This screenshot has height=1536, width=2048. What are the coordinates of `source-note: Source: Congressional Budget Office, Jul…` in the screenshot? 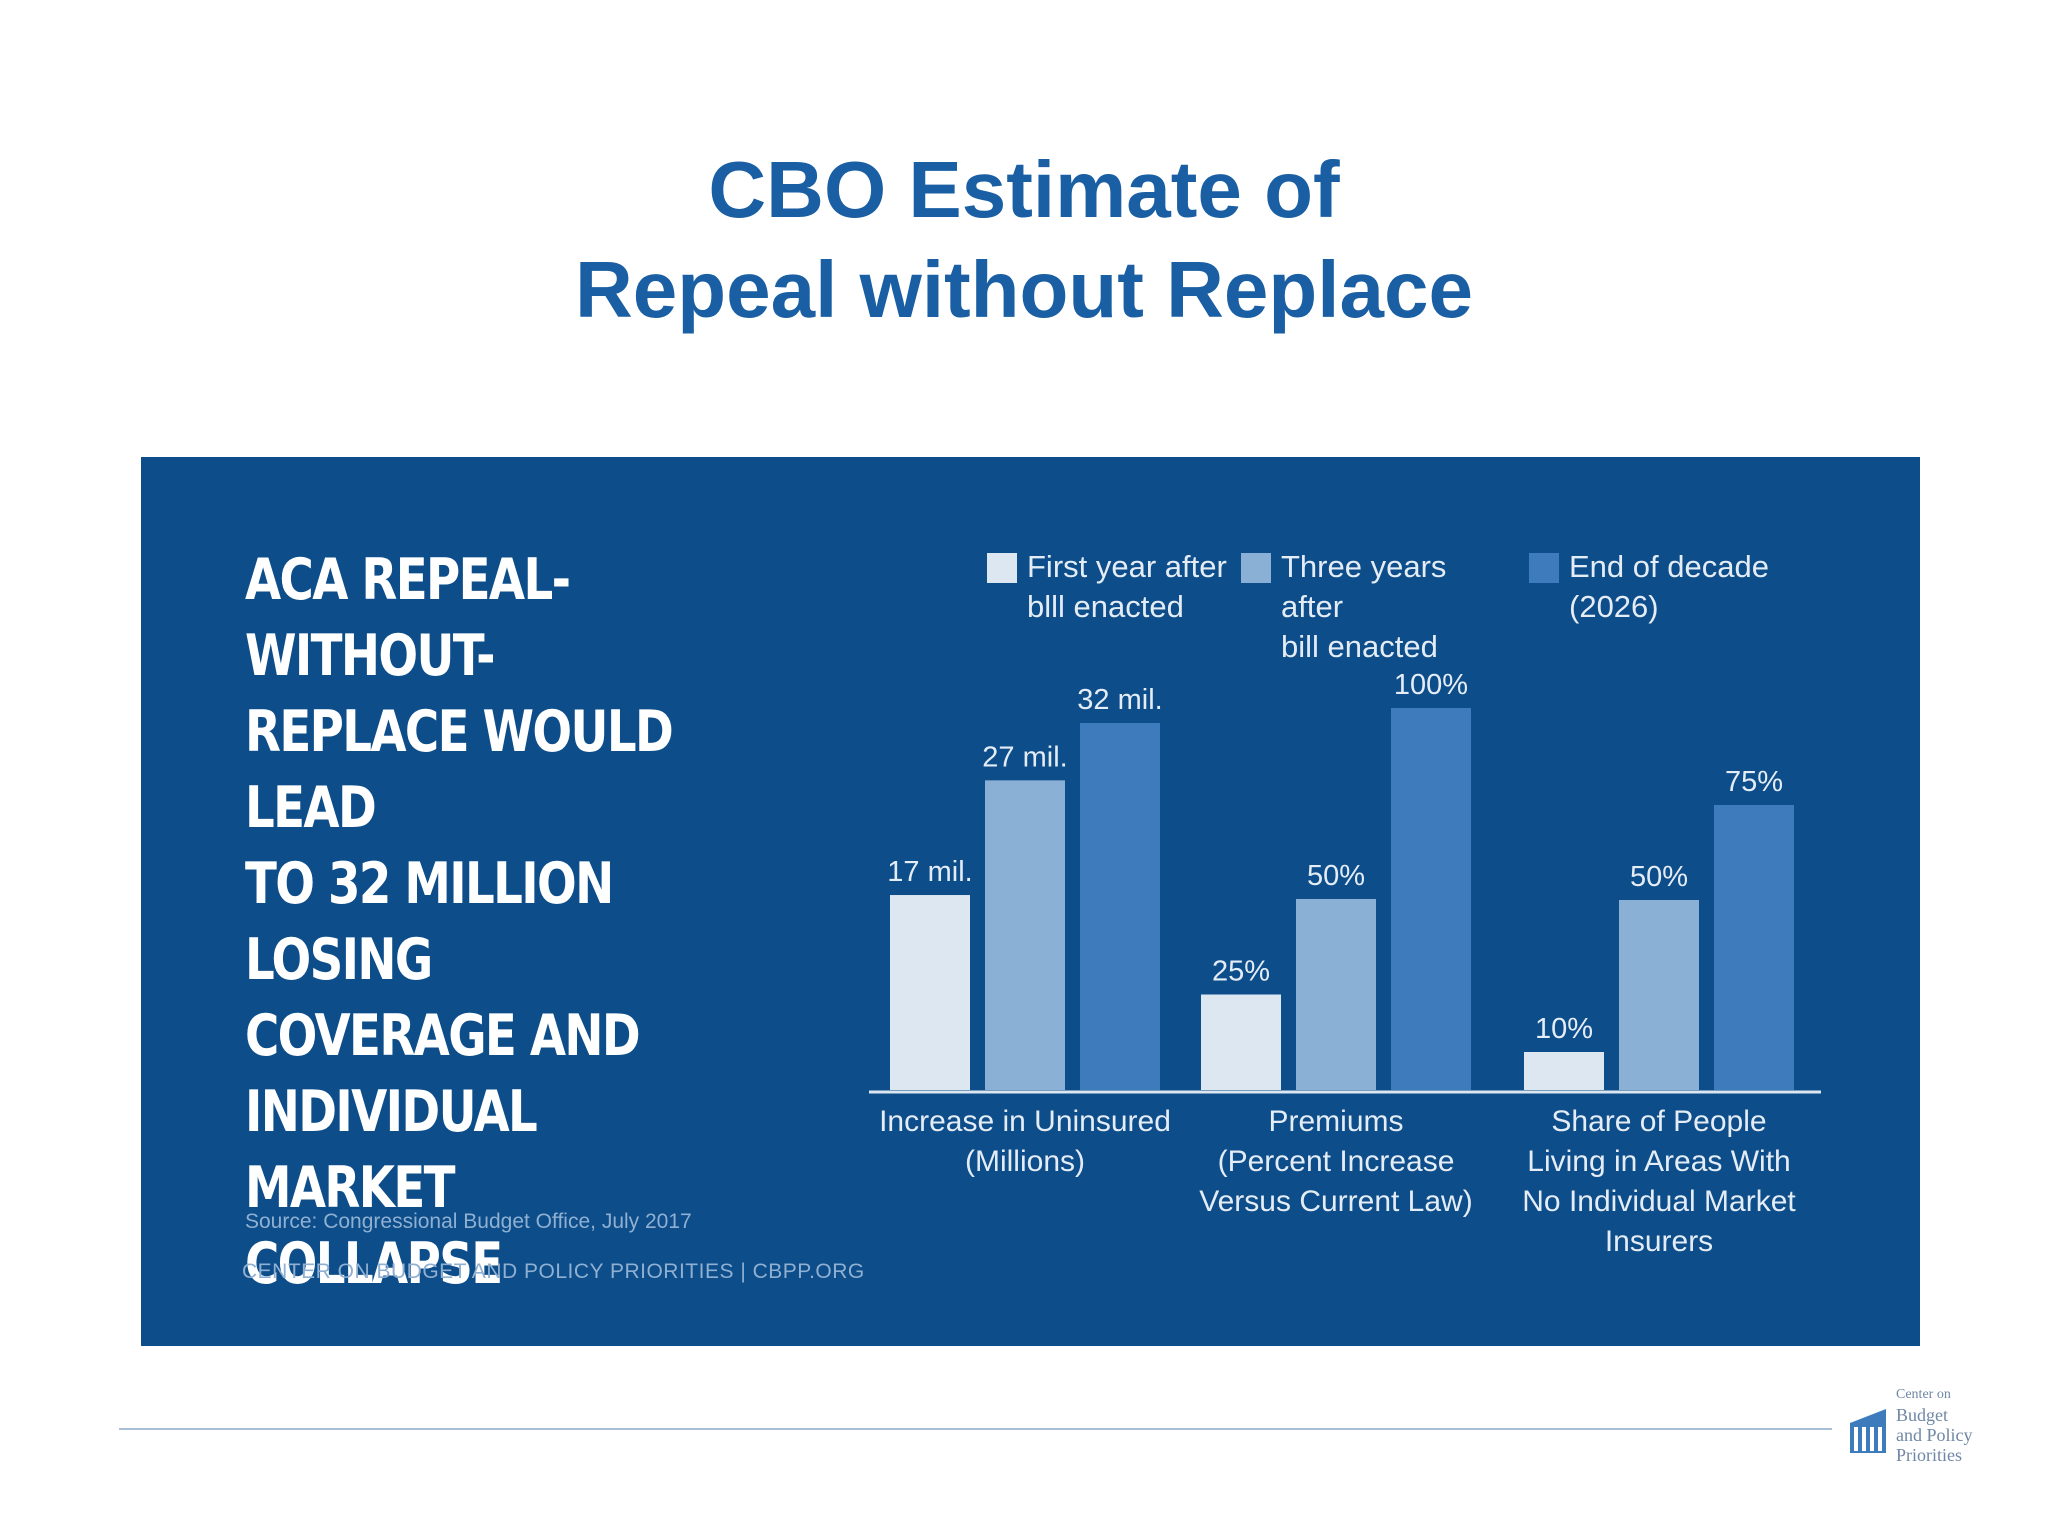 It's located at (468, 1221).